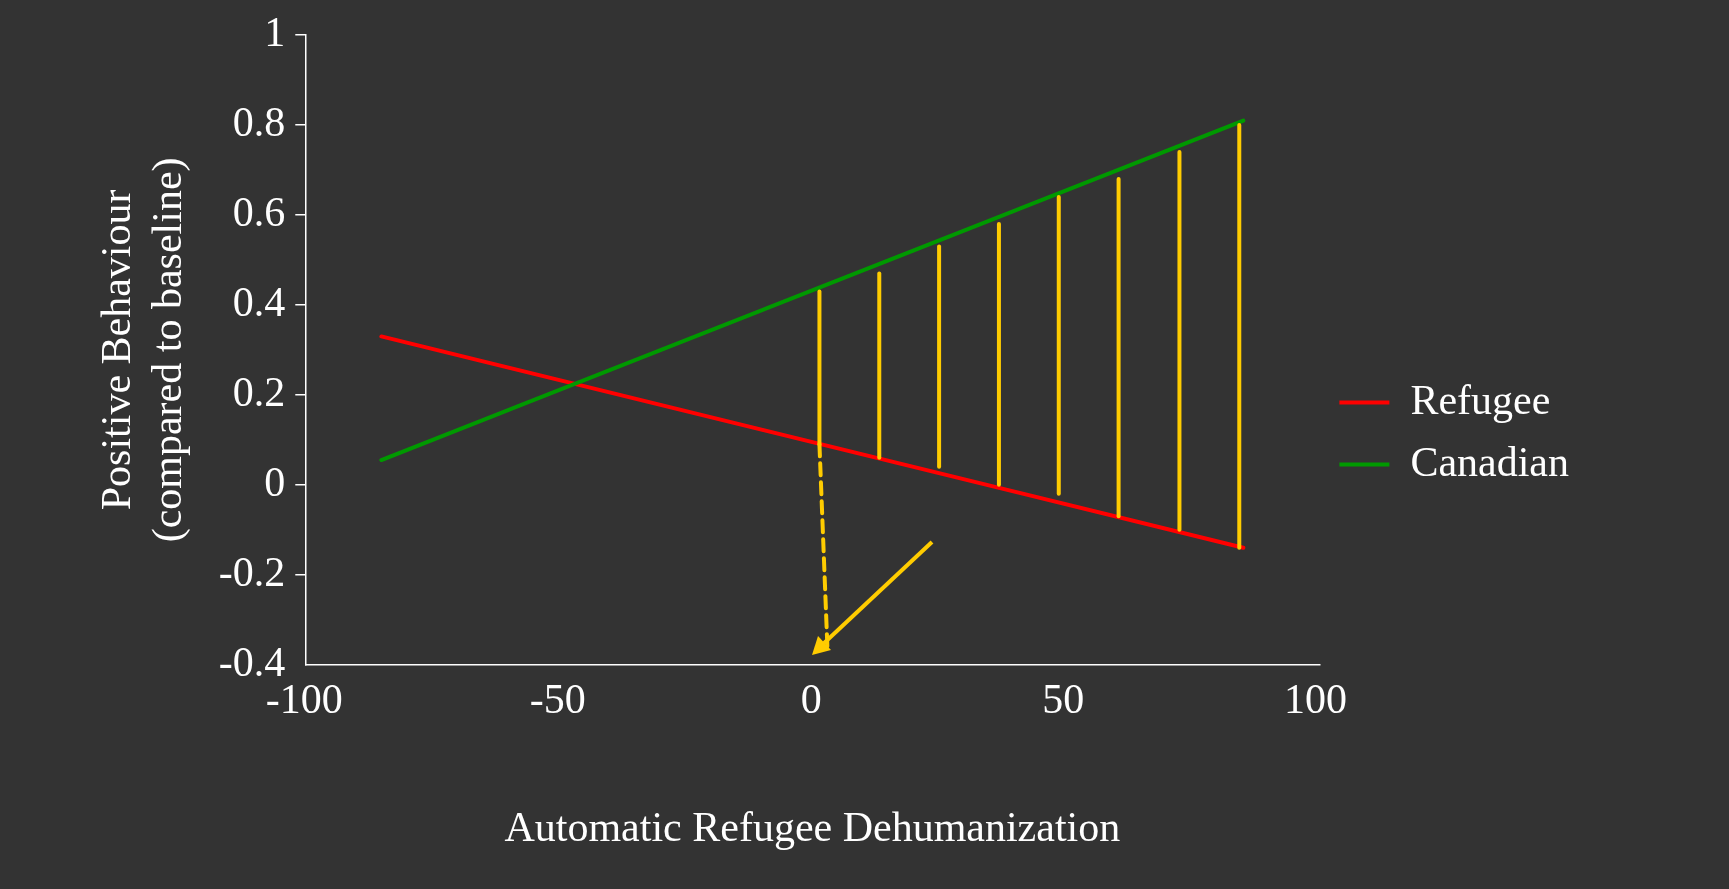 The width and height of the screenshot is (1729, 889). Describe the element at coordinates (252, 571) in the screenshot. I see `y-tick-label: -0.2` at that location.